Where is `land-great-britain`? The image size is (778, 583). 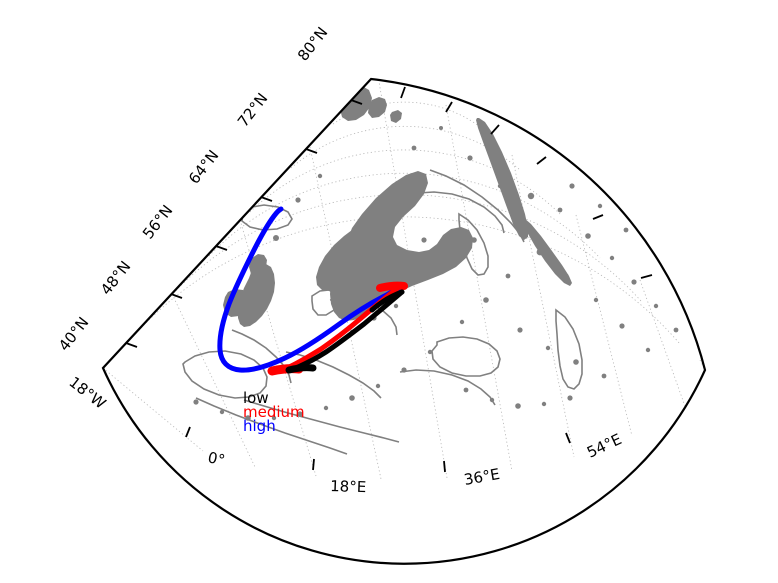
land-great-britain is located at coordinates (256, 295).